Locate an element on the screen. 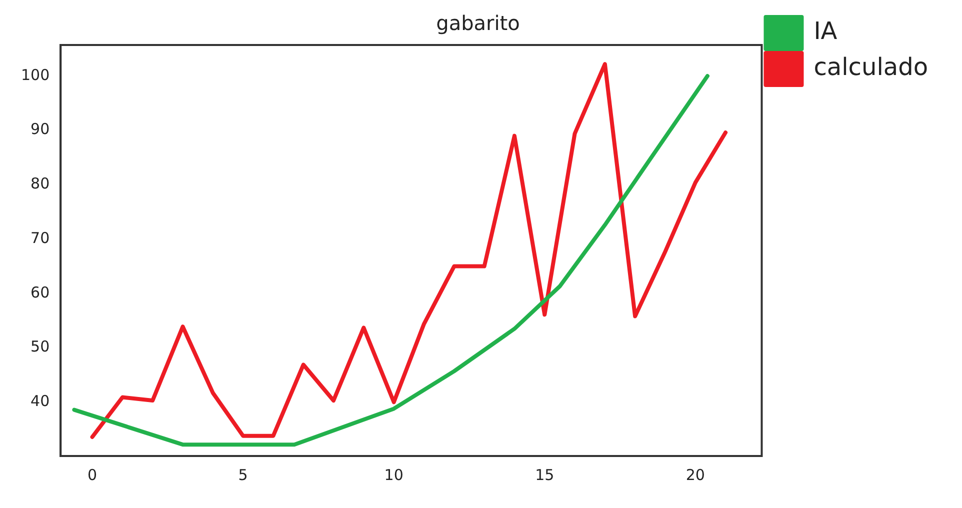  x-tick-label: 0 is located at coordinates (93, 475).